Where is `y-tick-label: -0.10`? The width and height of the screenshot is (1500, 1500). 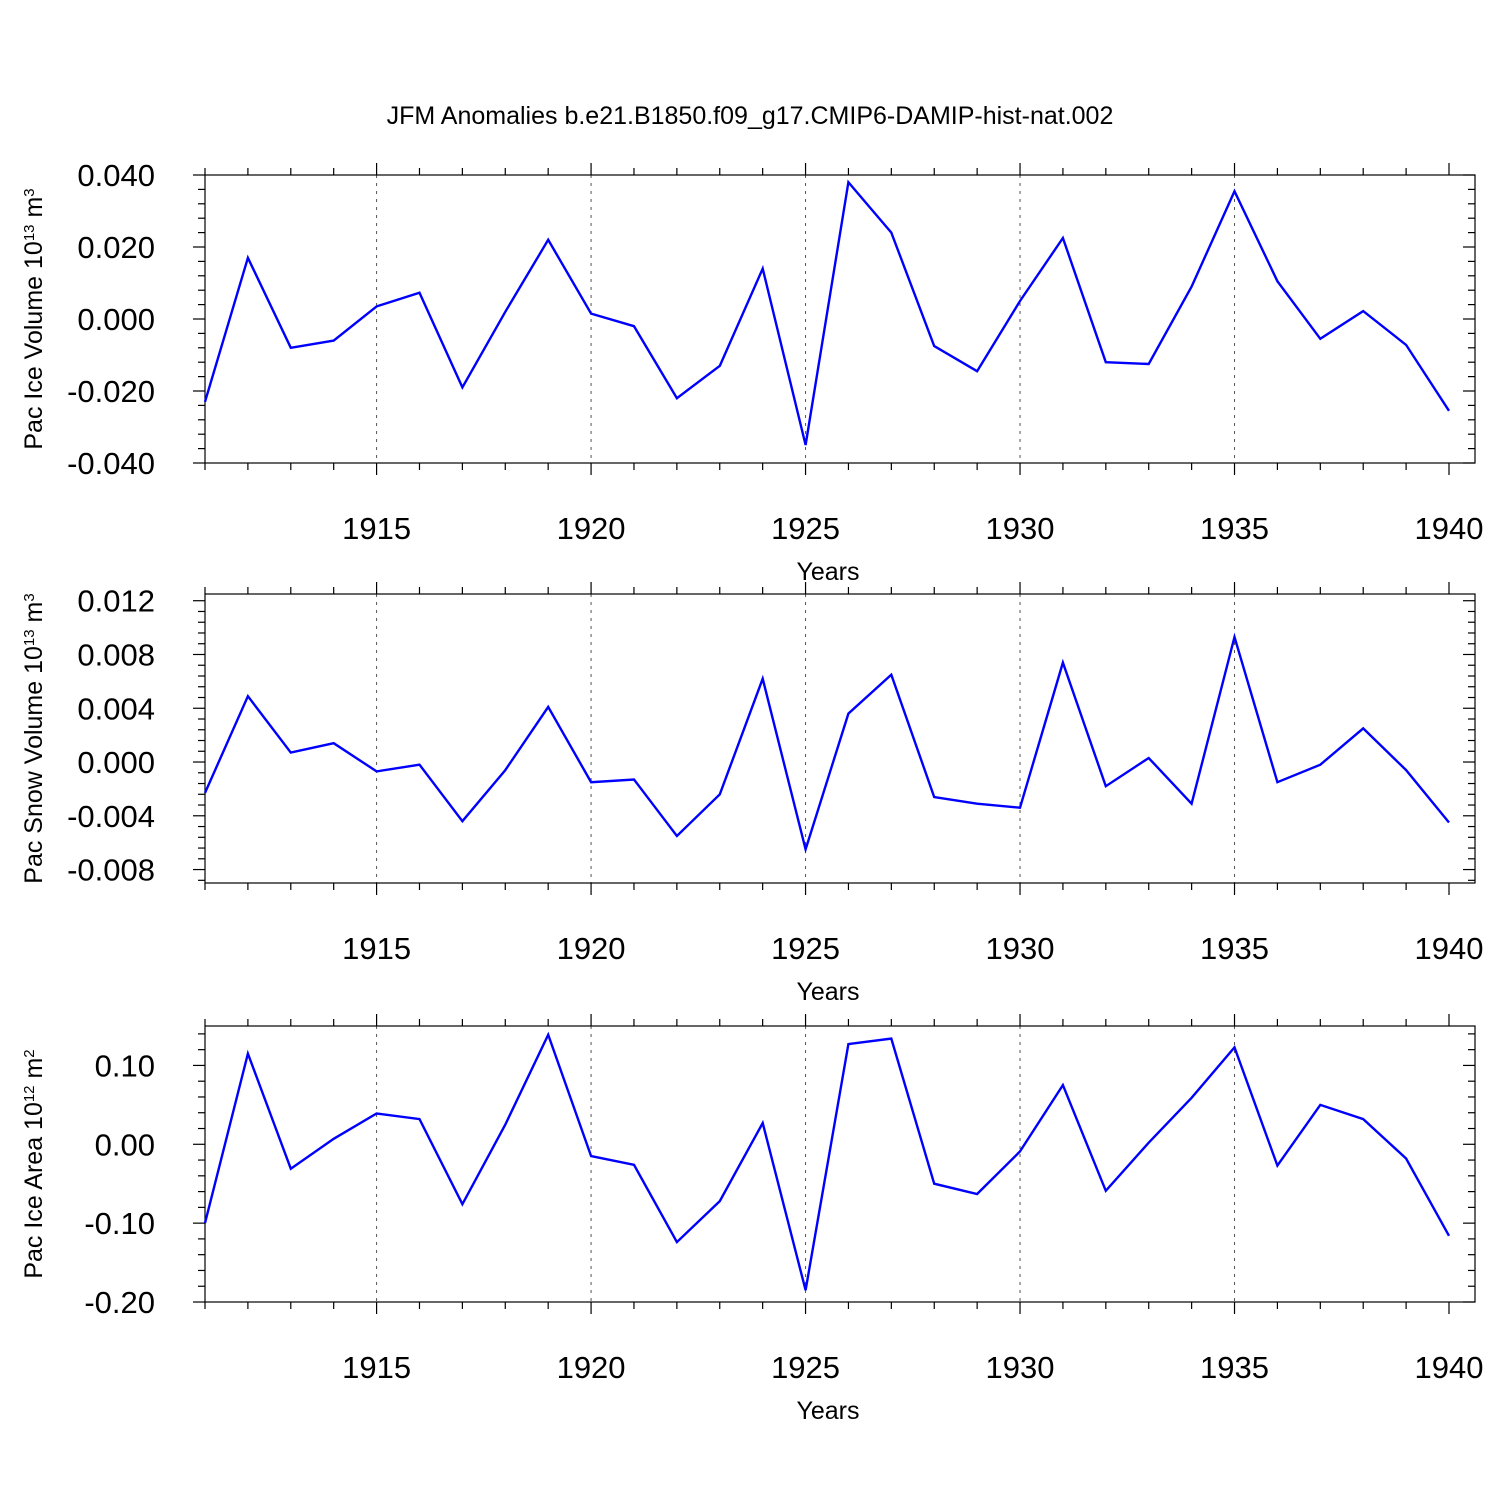 y-tick-label: -0.10 is located at coordinates (119, 1223).